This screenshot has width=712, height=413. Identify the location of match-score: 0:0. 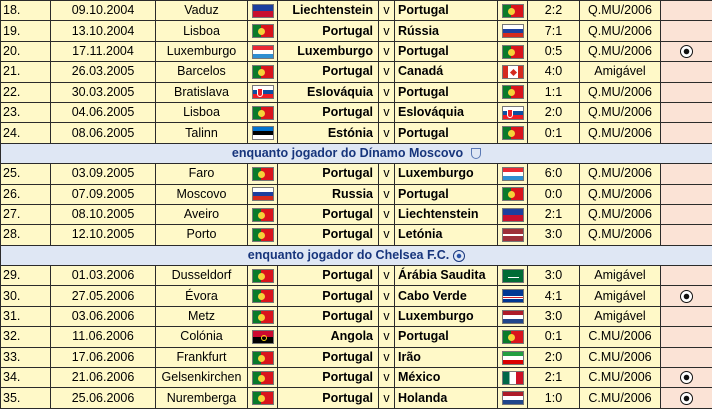
(553, 194).